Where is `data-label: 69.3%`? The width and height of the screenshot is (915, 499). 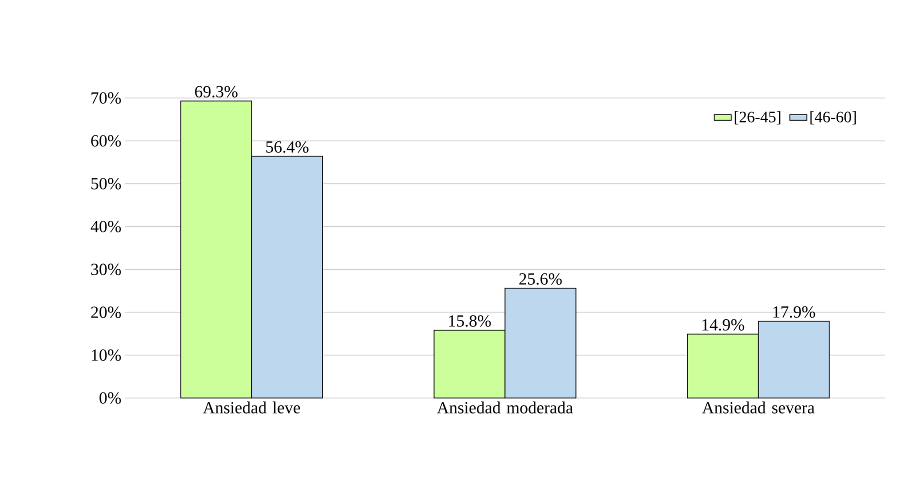 data-label: 69.3% is located at coordinates (216, 92).